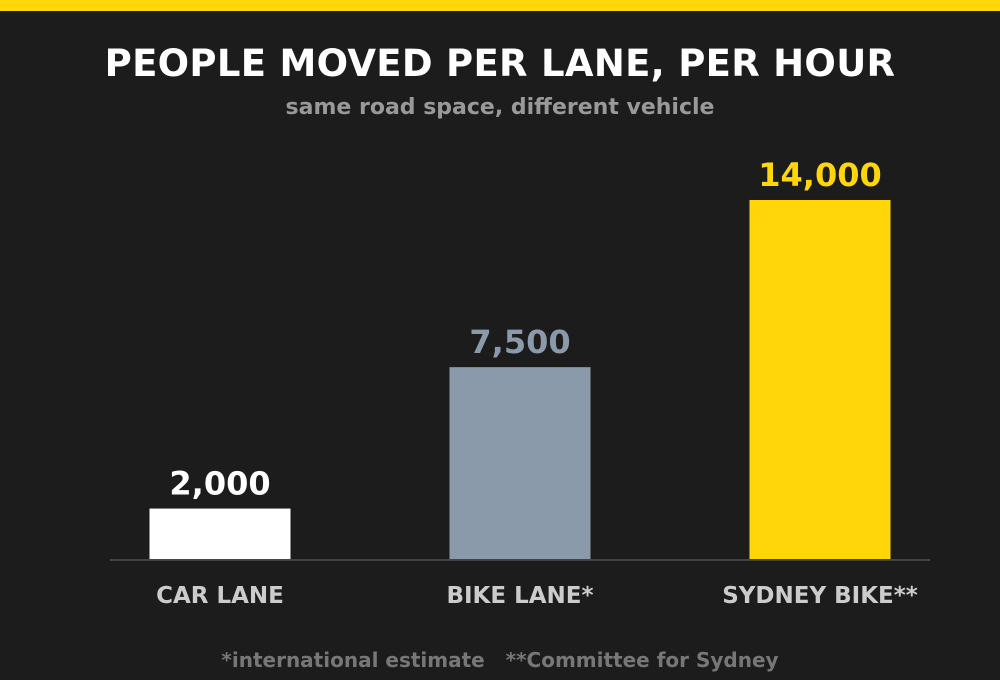 The width and height of the screenshot is (1000, 680). What do you see at coordinates (500, 5) in the screenshot?
I see `accent-top-bar` at bounding box center [500, 5].